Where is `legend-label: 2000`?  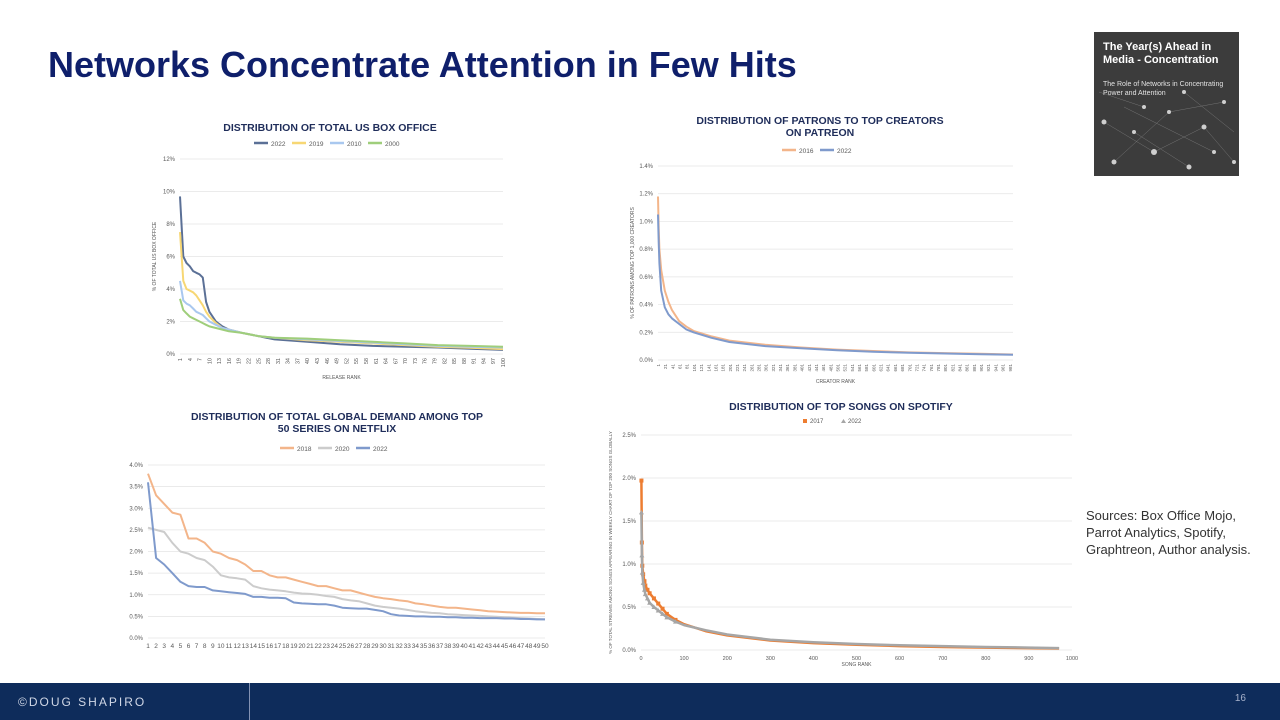 legend-label: 2000 is located at coordinates (392, 144).